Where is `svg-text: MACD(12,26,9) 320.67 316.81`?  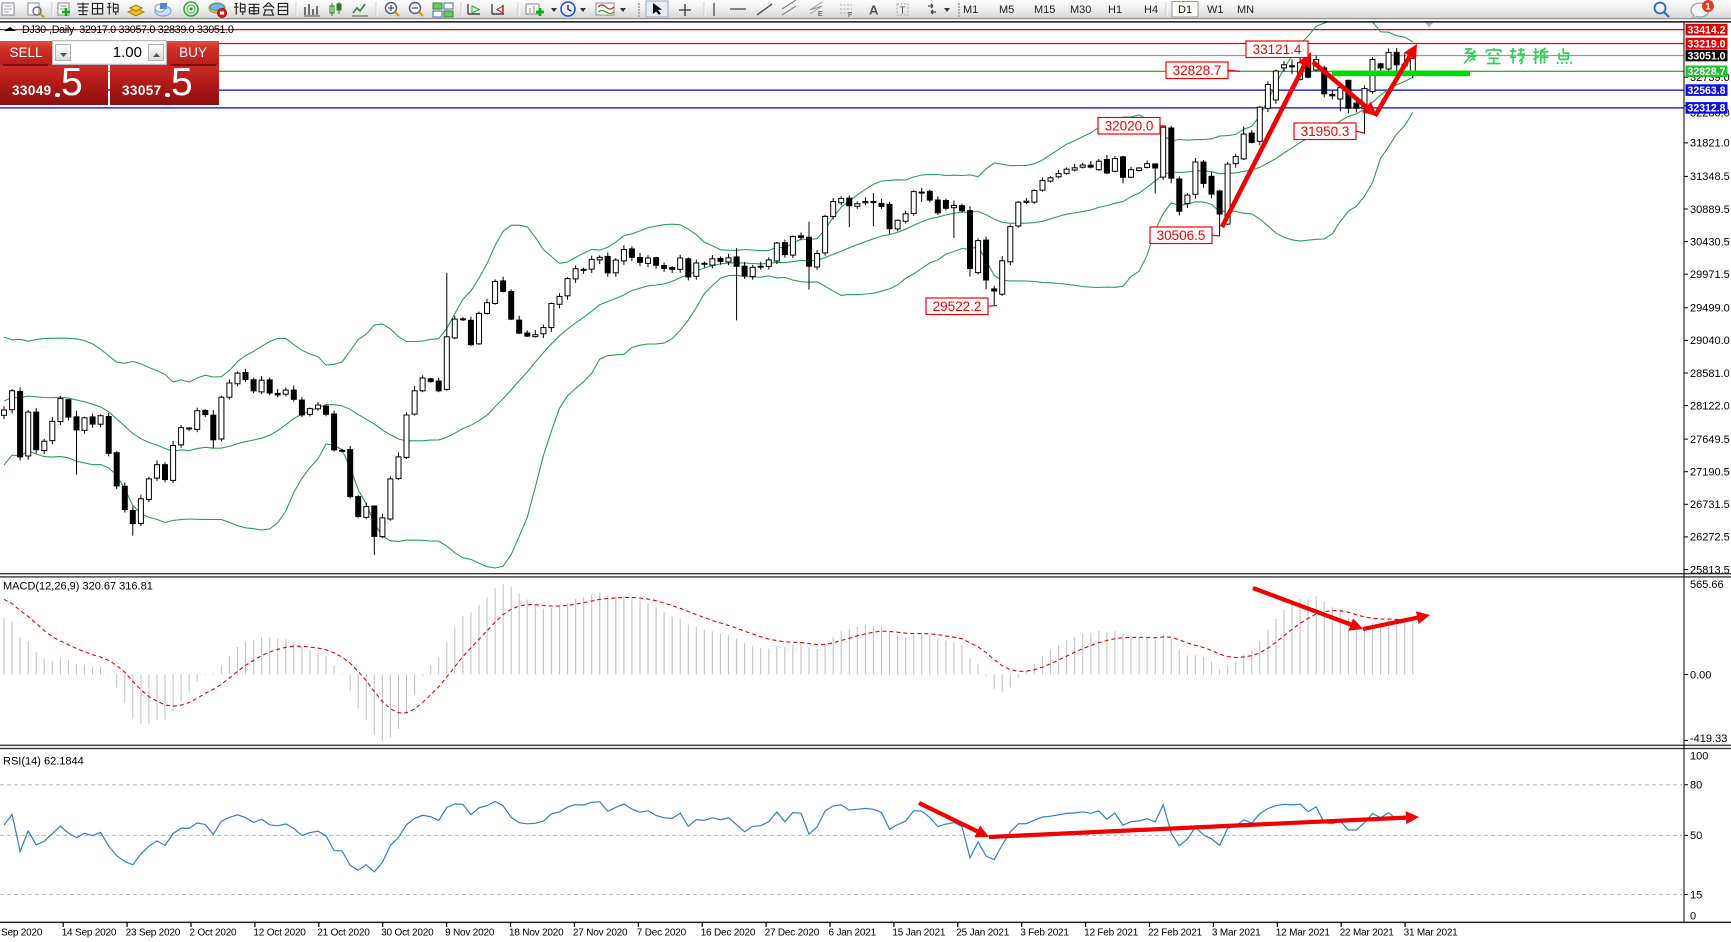
svg-text: MACD(12,26,9) 320.67 316.81 is located at coordinates (78, 587).